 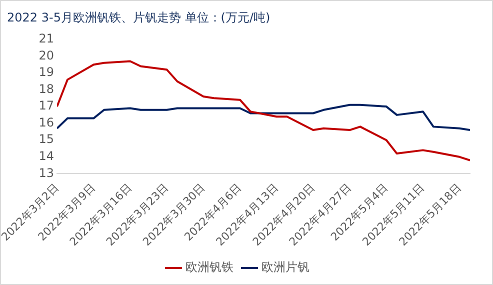 What do you see at coordinates (46, 39) in the screenshot?
I see `y-tick-label: 21` at bounding box center [46, 39].